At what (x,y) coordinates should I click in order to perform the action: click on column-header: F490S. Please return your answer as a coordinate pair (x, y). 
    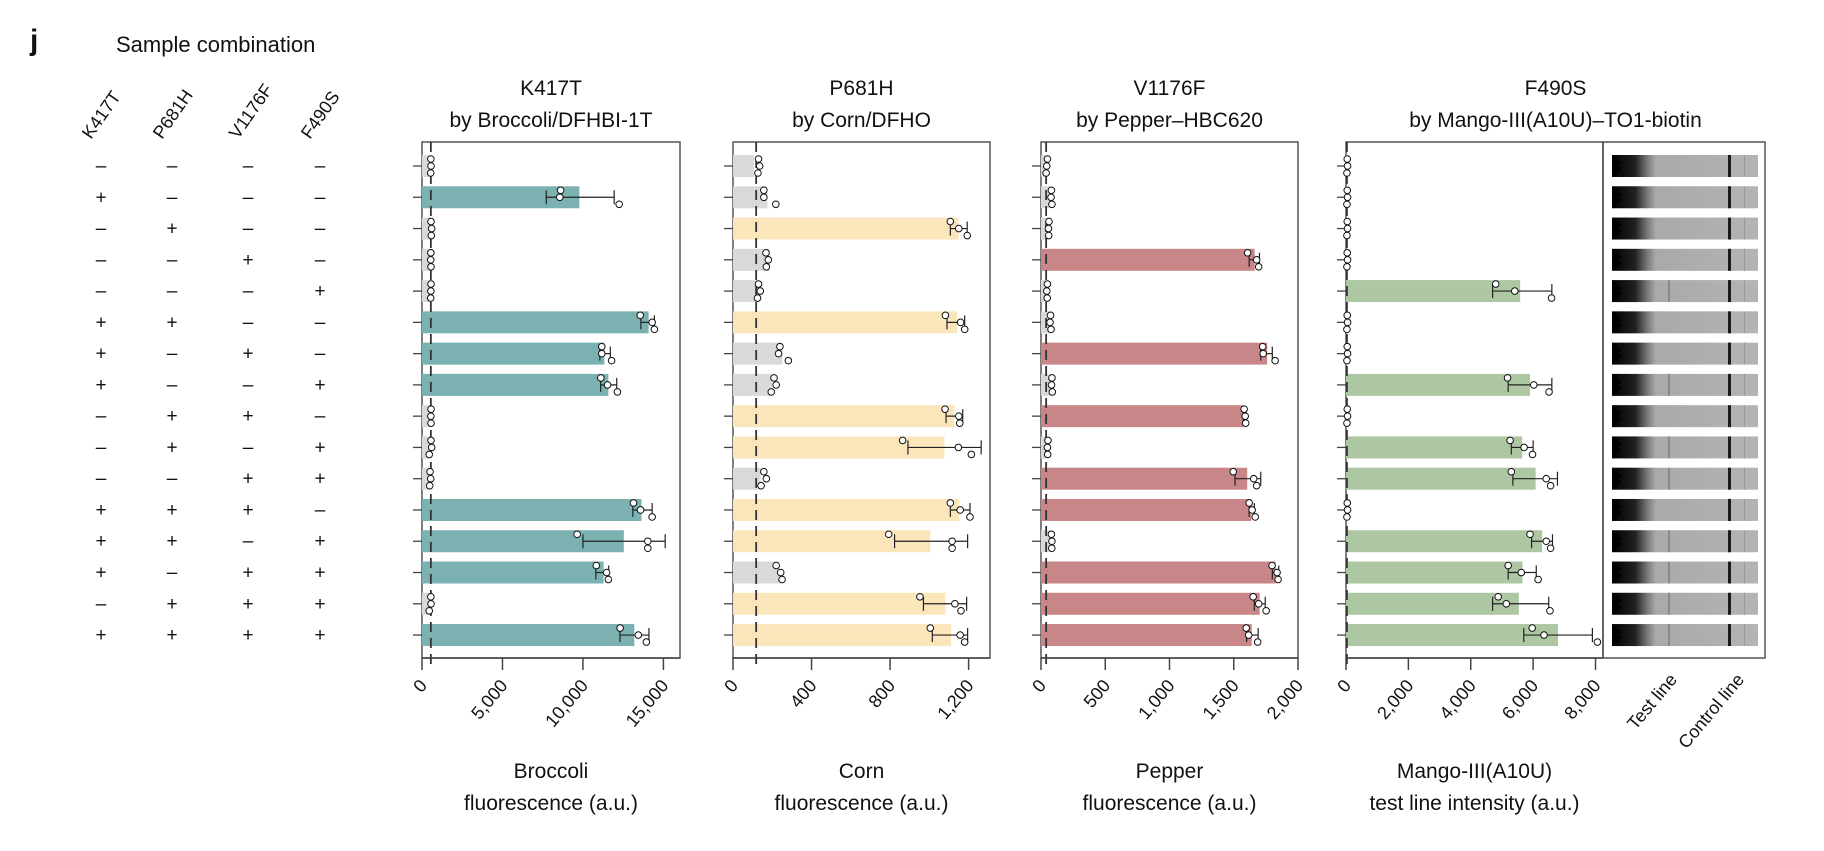
    Looking at the image, I should click on (320, 114).